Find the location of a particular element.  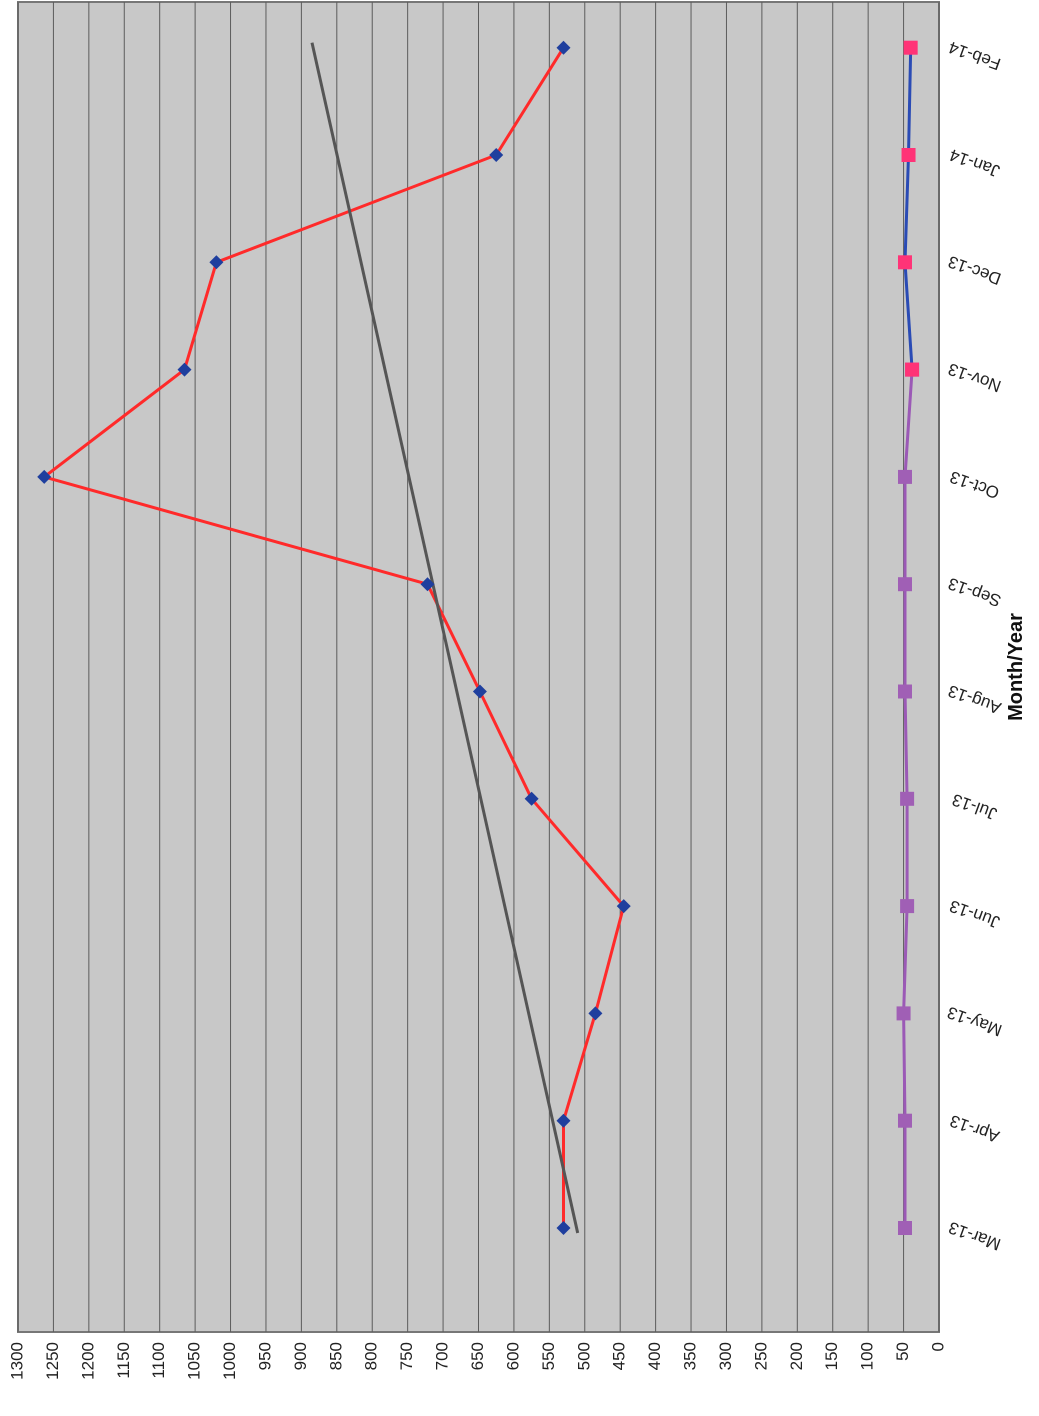

y-tick-label: 900 is located at coordinates (300, 1356).